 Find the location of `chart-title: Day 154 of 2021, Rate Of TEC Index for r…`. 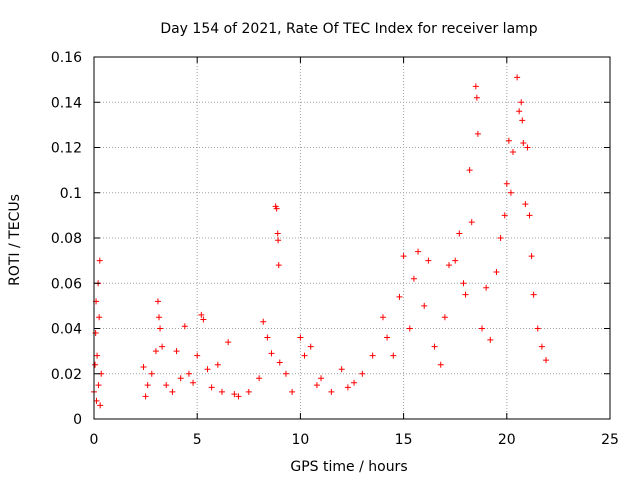

chart-title: Day 154 of 2021, Rate Of TEC Index for r… is located at coordinates (348, 29).